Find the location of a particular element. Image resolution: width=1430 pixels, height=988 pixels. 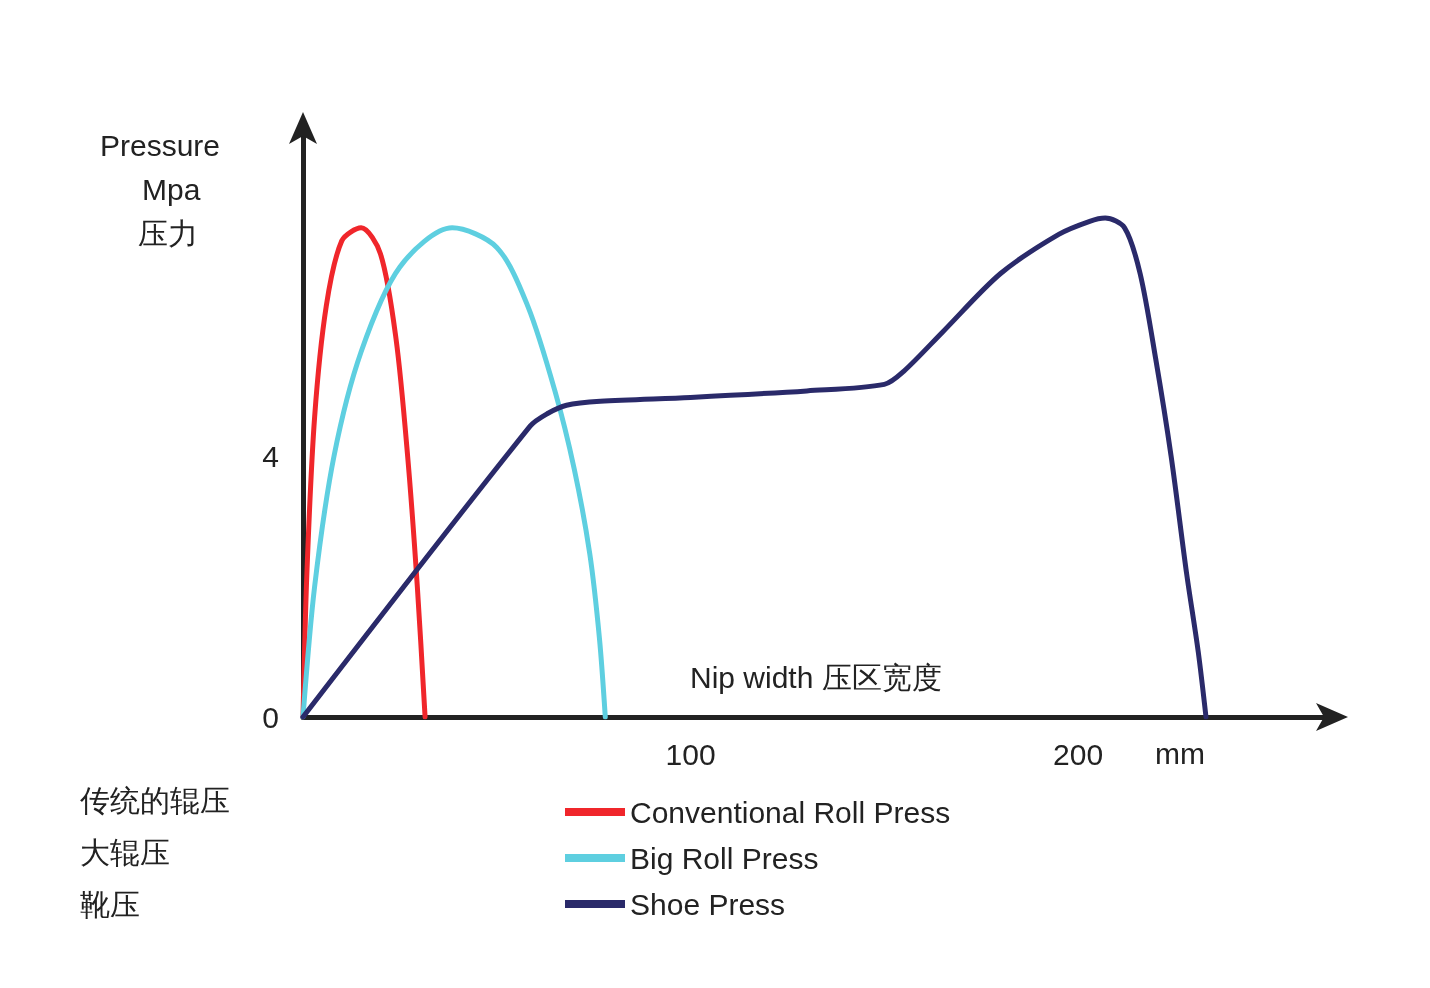

y-tick-label: 4 is located at coordinates (270, 456).